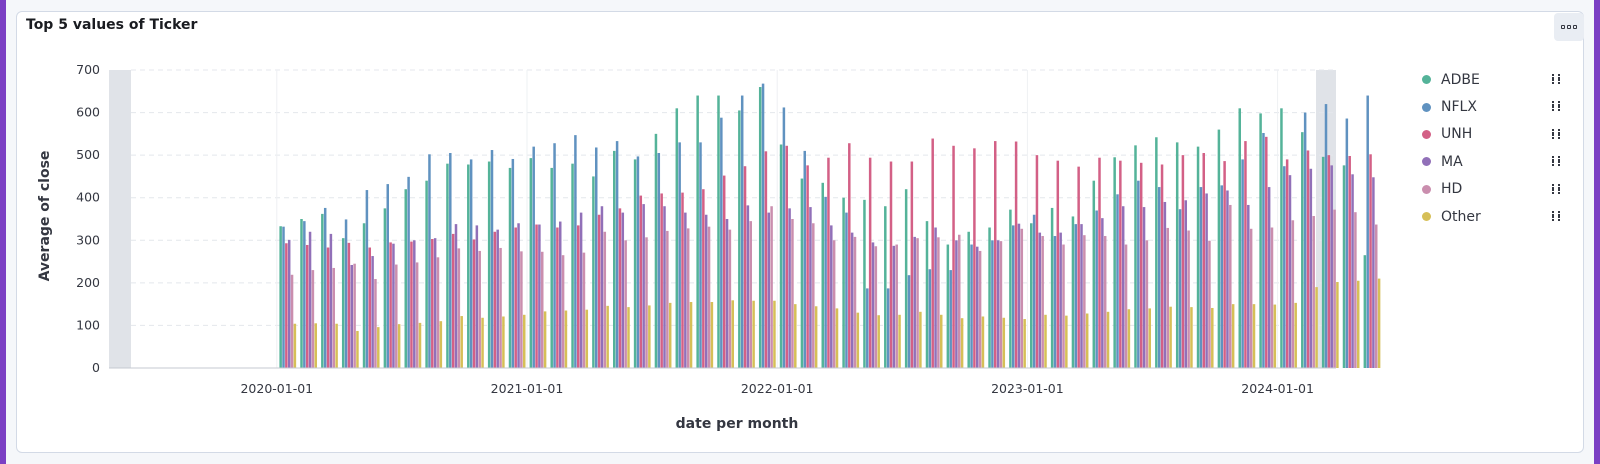 Image resolution: width=1600 pixels, height=464 pixels. What do you see at coordinates (88, 197) in the screenshot?
I see `y-tick-label: 400` at bounding box center [88, 197].